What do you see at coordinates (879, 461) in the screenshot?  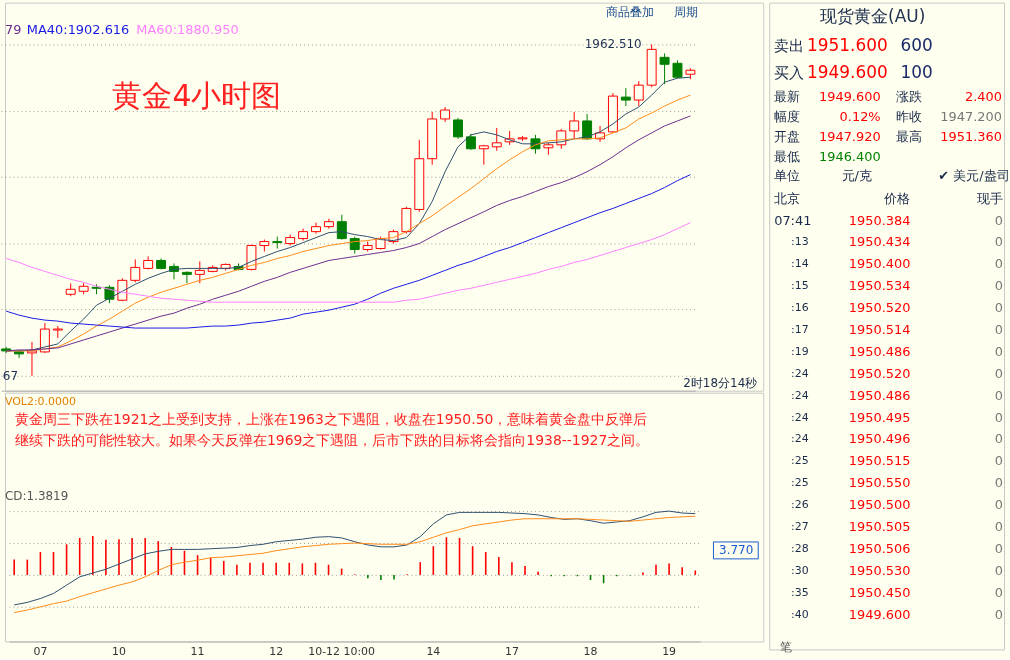 I see `text: 1950.515` at bounding box center [879, 461].